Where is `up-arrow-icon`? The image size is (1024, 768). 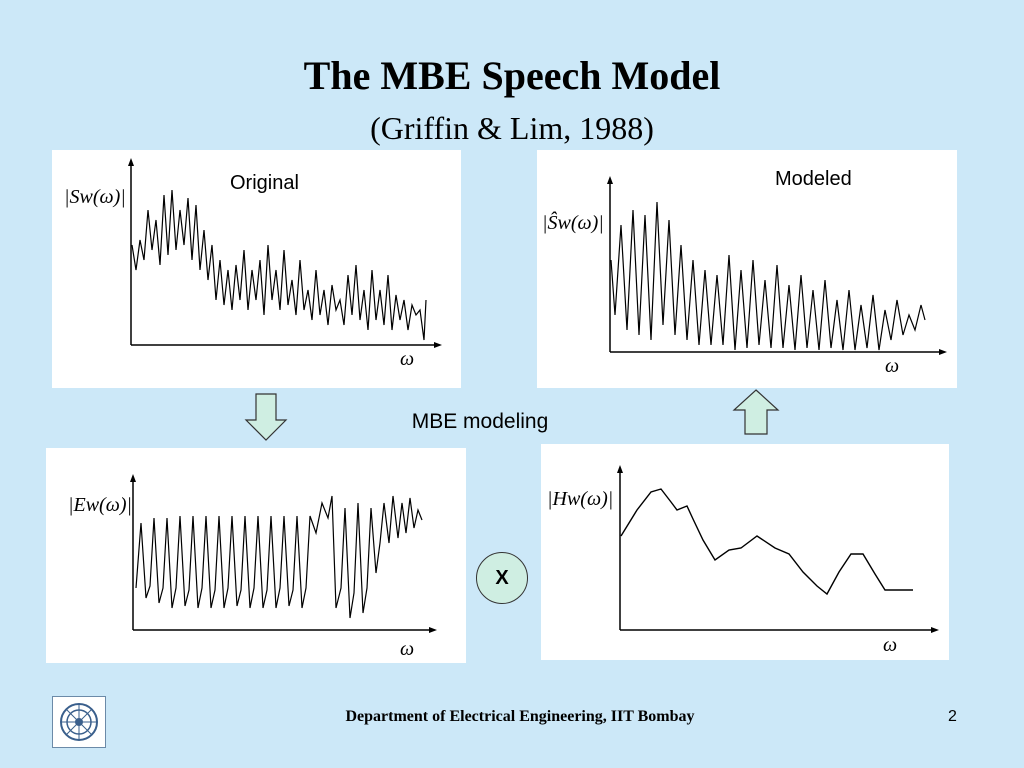 up-arrow-icon is located at coordinates (756, 412).